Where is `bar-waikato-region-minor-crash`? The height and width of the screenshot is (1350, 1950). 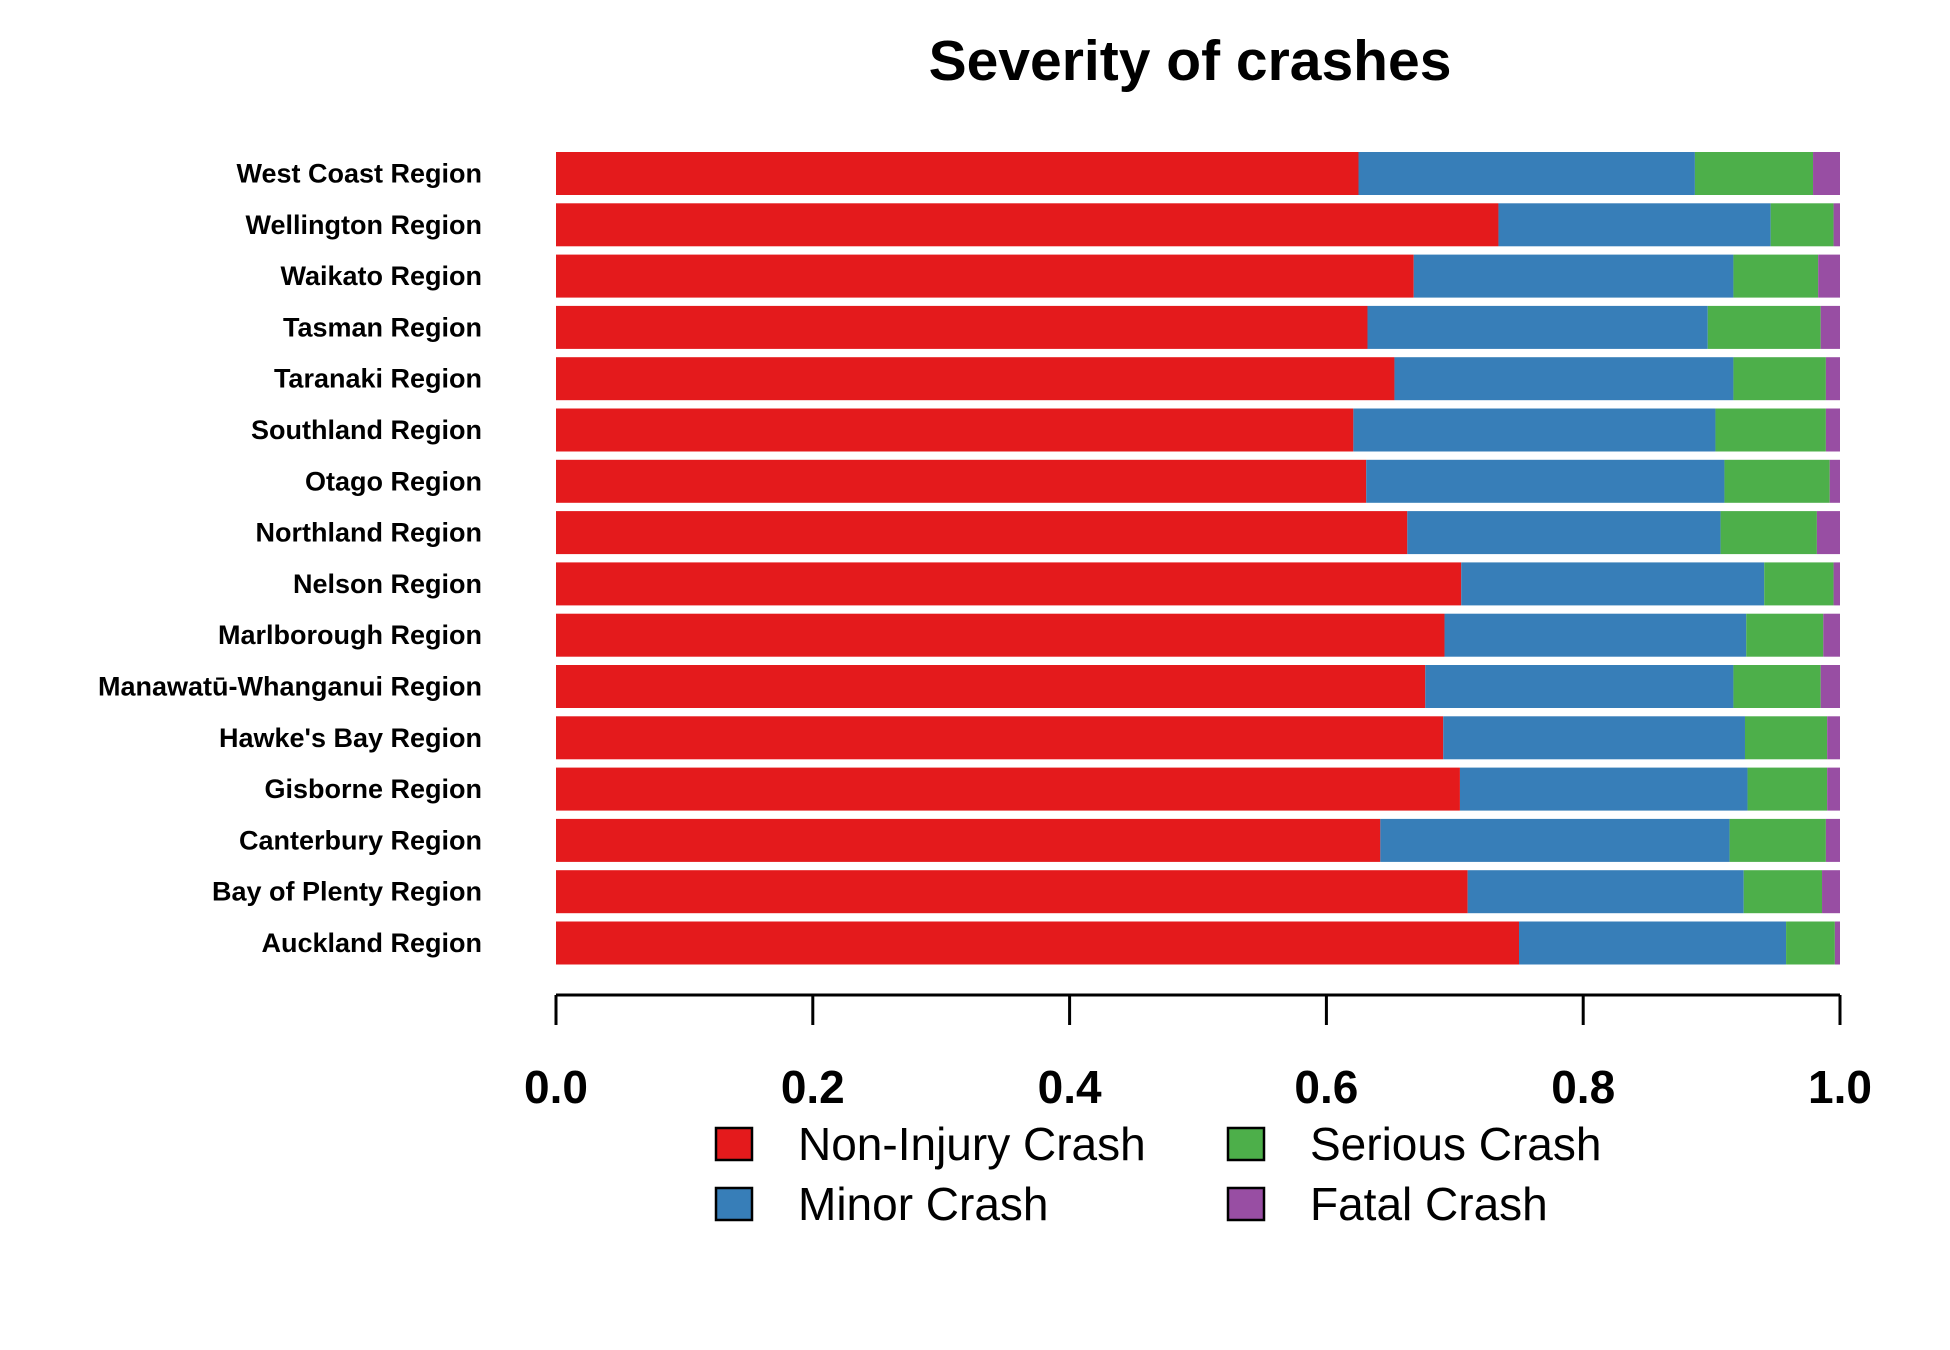 bar-waikato-region-minor-crash is located at coordinates (1573, 276).